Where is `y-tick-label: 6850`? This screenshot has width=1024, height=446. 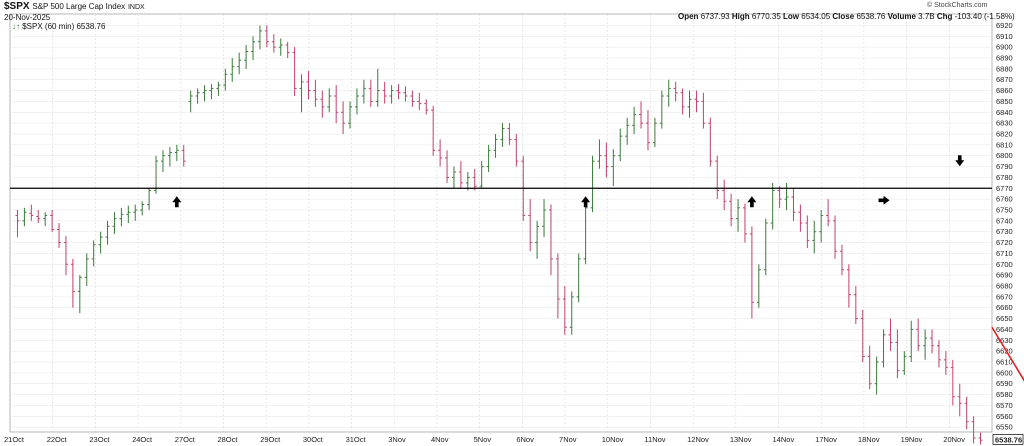 y-tick-label: 6850 is located at coordinates (1004, 101).